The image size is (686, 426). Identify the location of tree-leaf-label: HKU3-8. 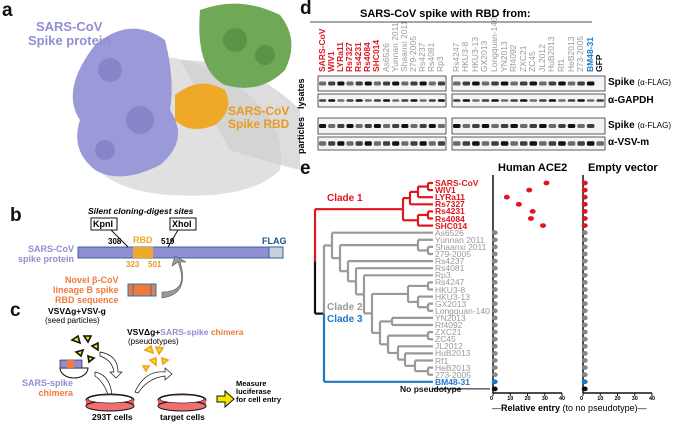
(450, 289).